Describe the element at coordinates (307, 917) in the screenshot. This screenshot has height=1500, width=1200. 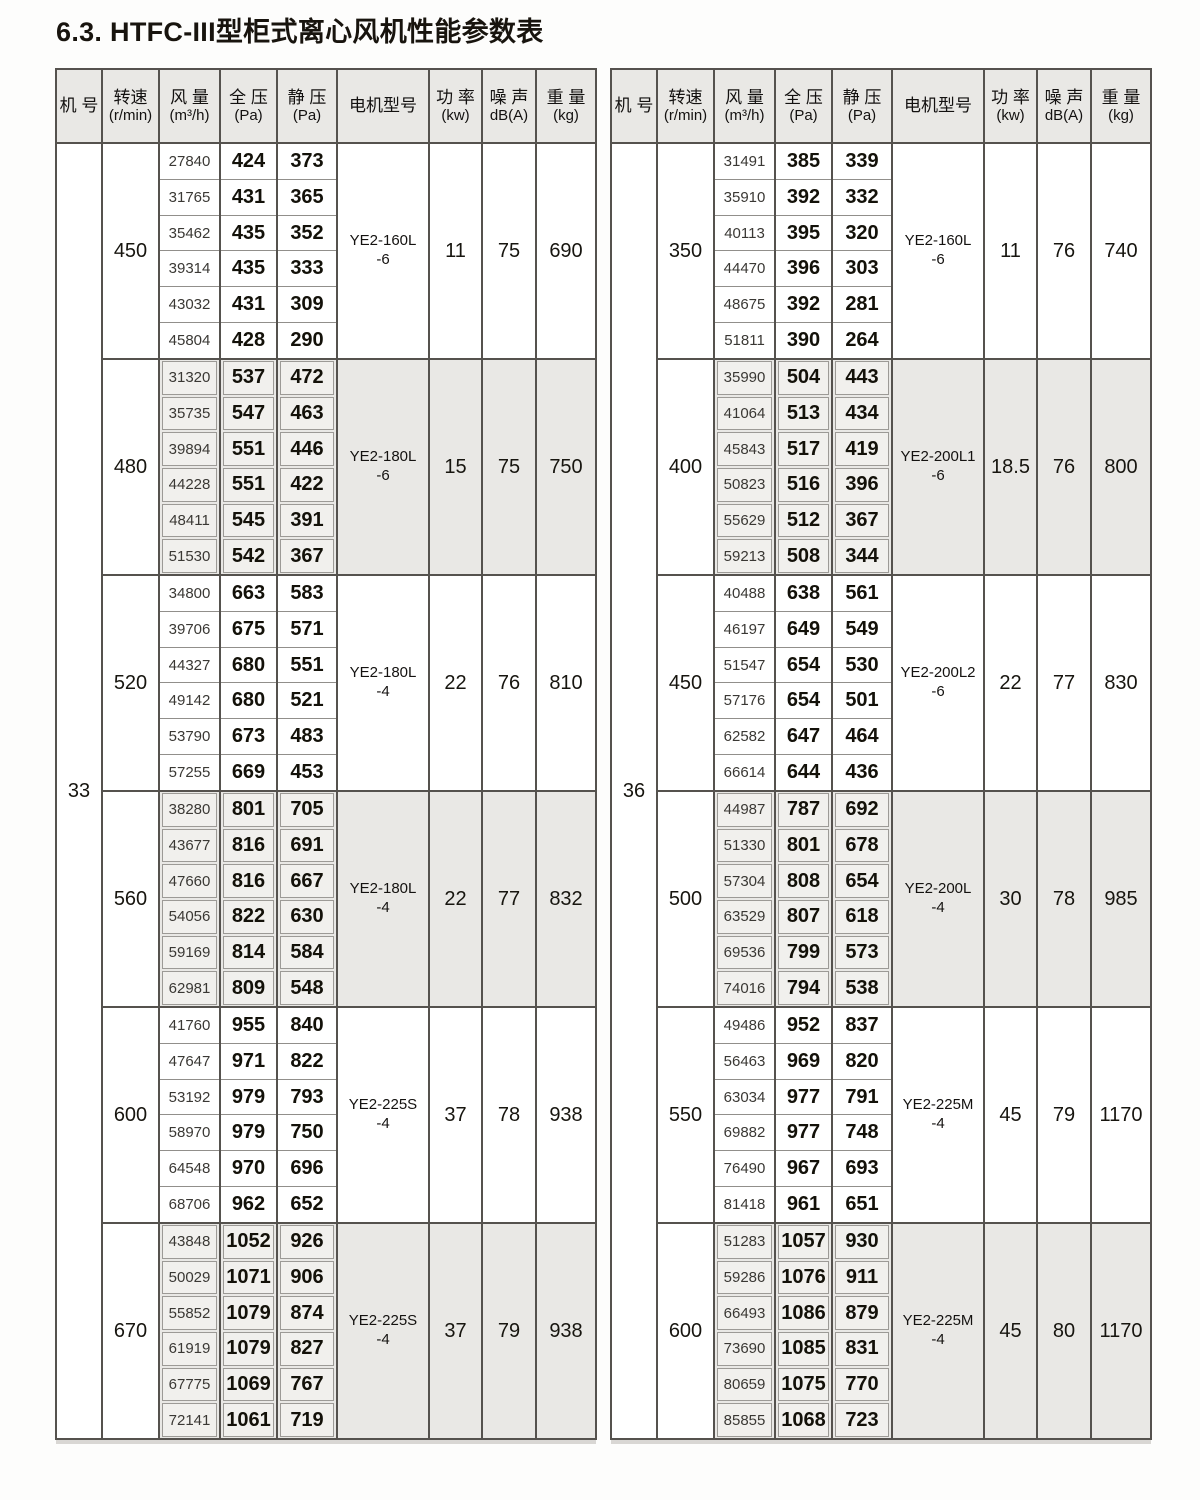
I see `static-pressure-cell: 630` at that location.